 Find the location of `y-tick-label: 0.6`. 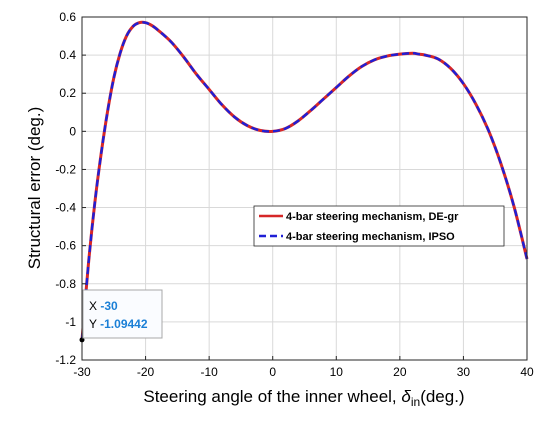

y-tick-label: 0.6 is located at coordinates (67, 17).